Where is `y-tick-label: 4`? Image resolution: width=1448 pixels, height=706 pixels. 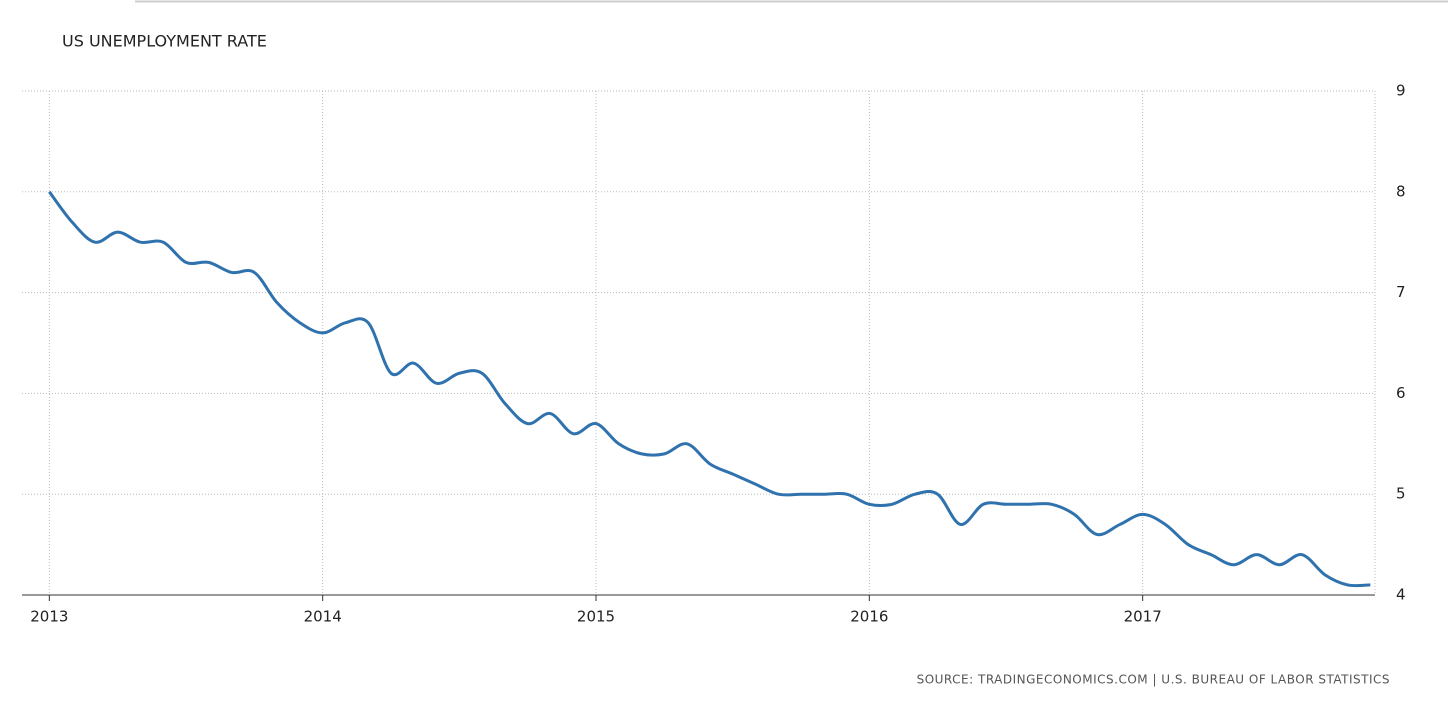 y-tick-label: 4 is located at coordinates (1401, 595).